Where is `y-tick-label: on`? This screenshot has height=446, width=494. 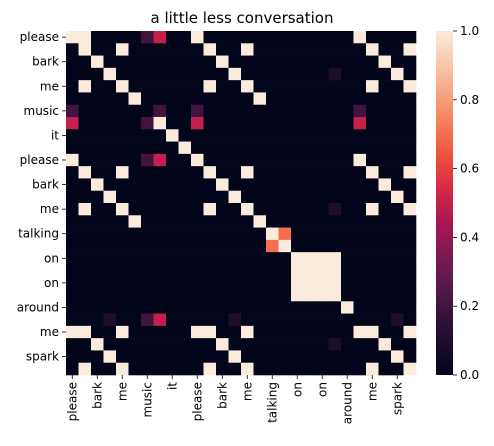 y-tick-label: on is located at coordinates (51, 283).